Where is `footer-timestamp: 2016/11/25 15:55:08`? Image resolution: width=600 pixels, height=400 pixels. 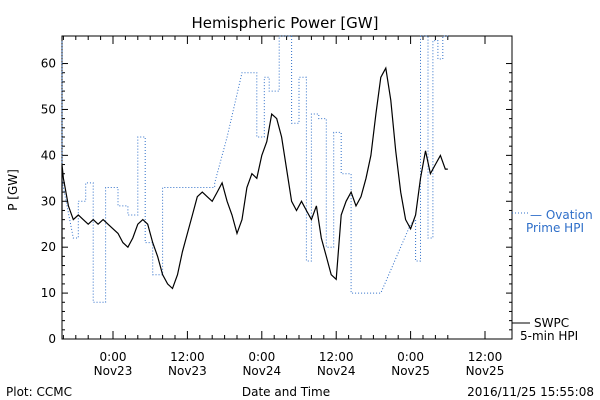 footer-timestamp: 2016/11/25 15:55:08 is located at coordinates (530, 392).